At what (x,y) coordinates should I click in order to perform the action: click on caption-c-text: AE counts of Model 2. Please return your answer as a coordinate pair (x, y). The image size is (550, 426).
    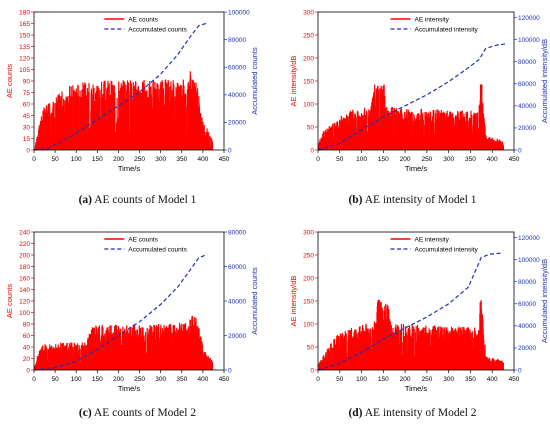
    Looking at the image, I should click on (144, 413).